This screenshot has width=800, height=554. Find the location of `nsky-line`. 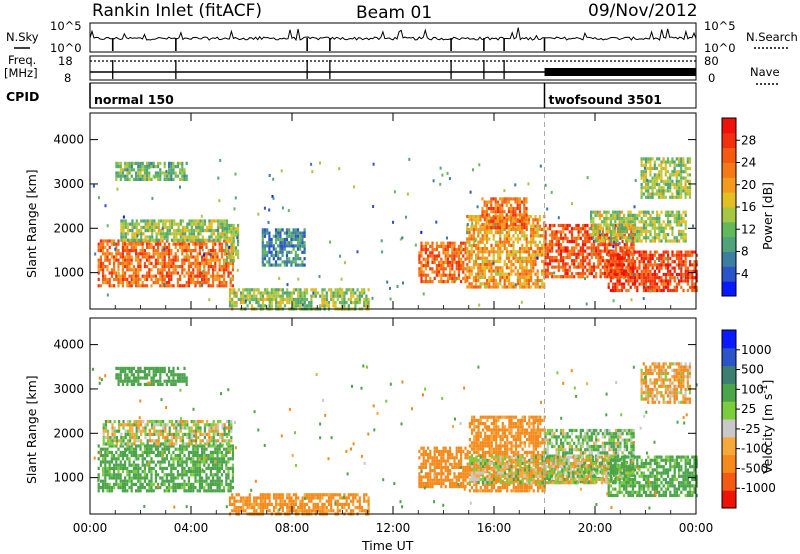

nsky-line is located at coordinates (393, 34).